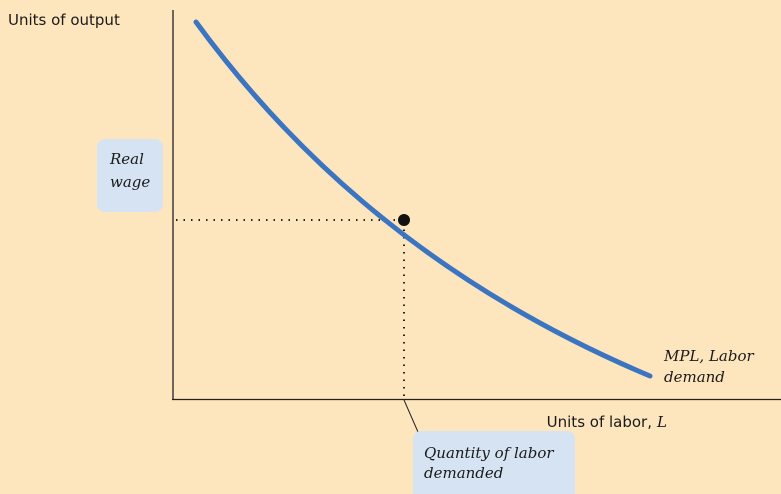 This screenshot has height=494, width=781. I want to click on y-axis-label: Units of output, so click(64, 20).